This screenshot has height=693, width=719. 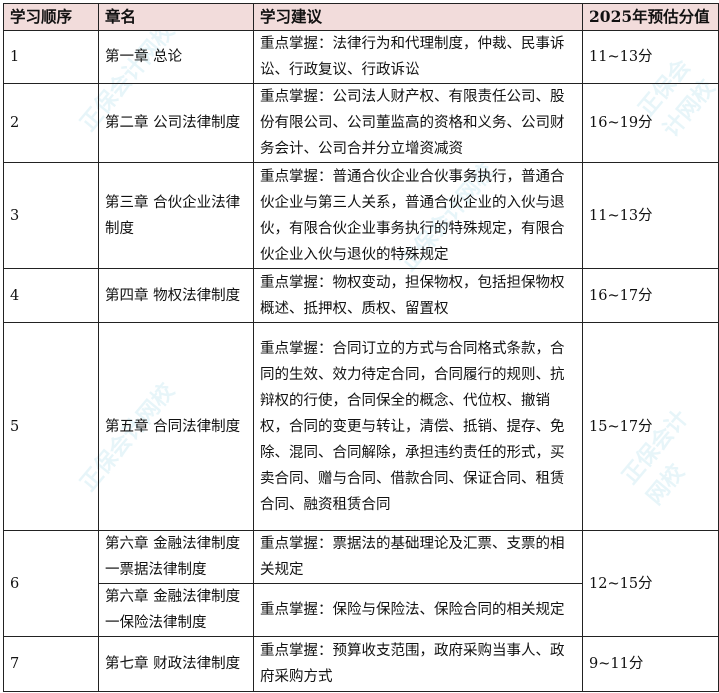 I want to click on order-cell: 1, so click(x=51, y=57).